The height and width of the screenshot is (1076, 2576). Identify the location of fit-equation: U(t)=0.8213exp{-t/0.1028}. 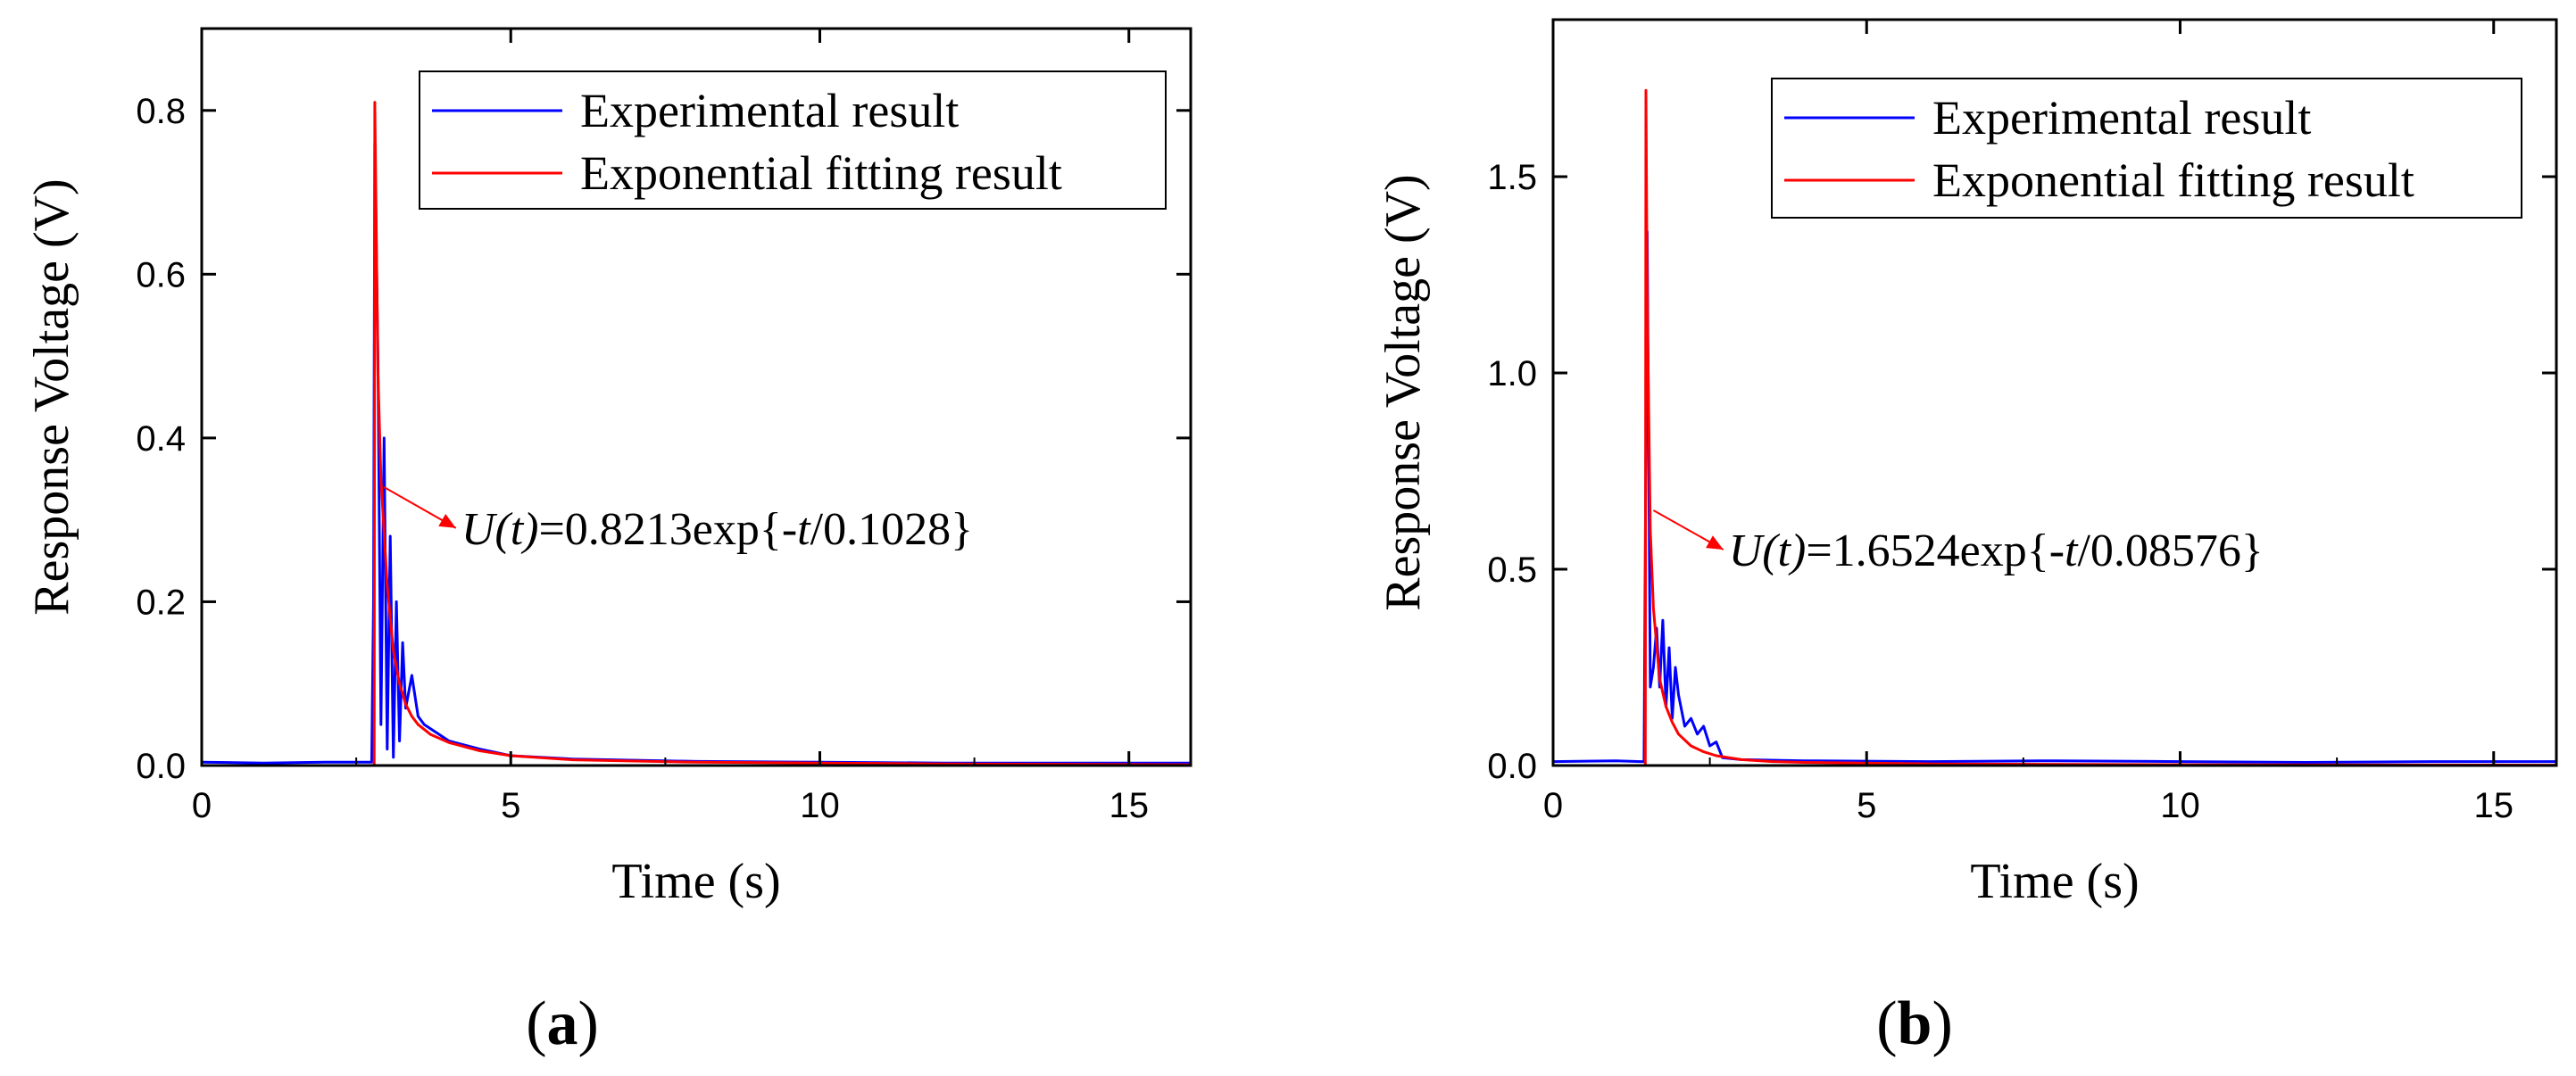
(717, 529).